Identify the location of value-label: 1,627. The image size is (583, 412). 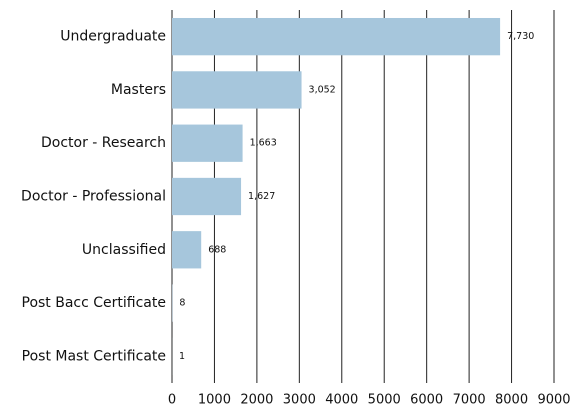
(261, 196).